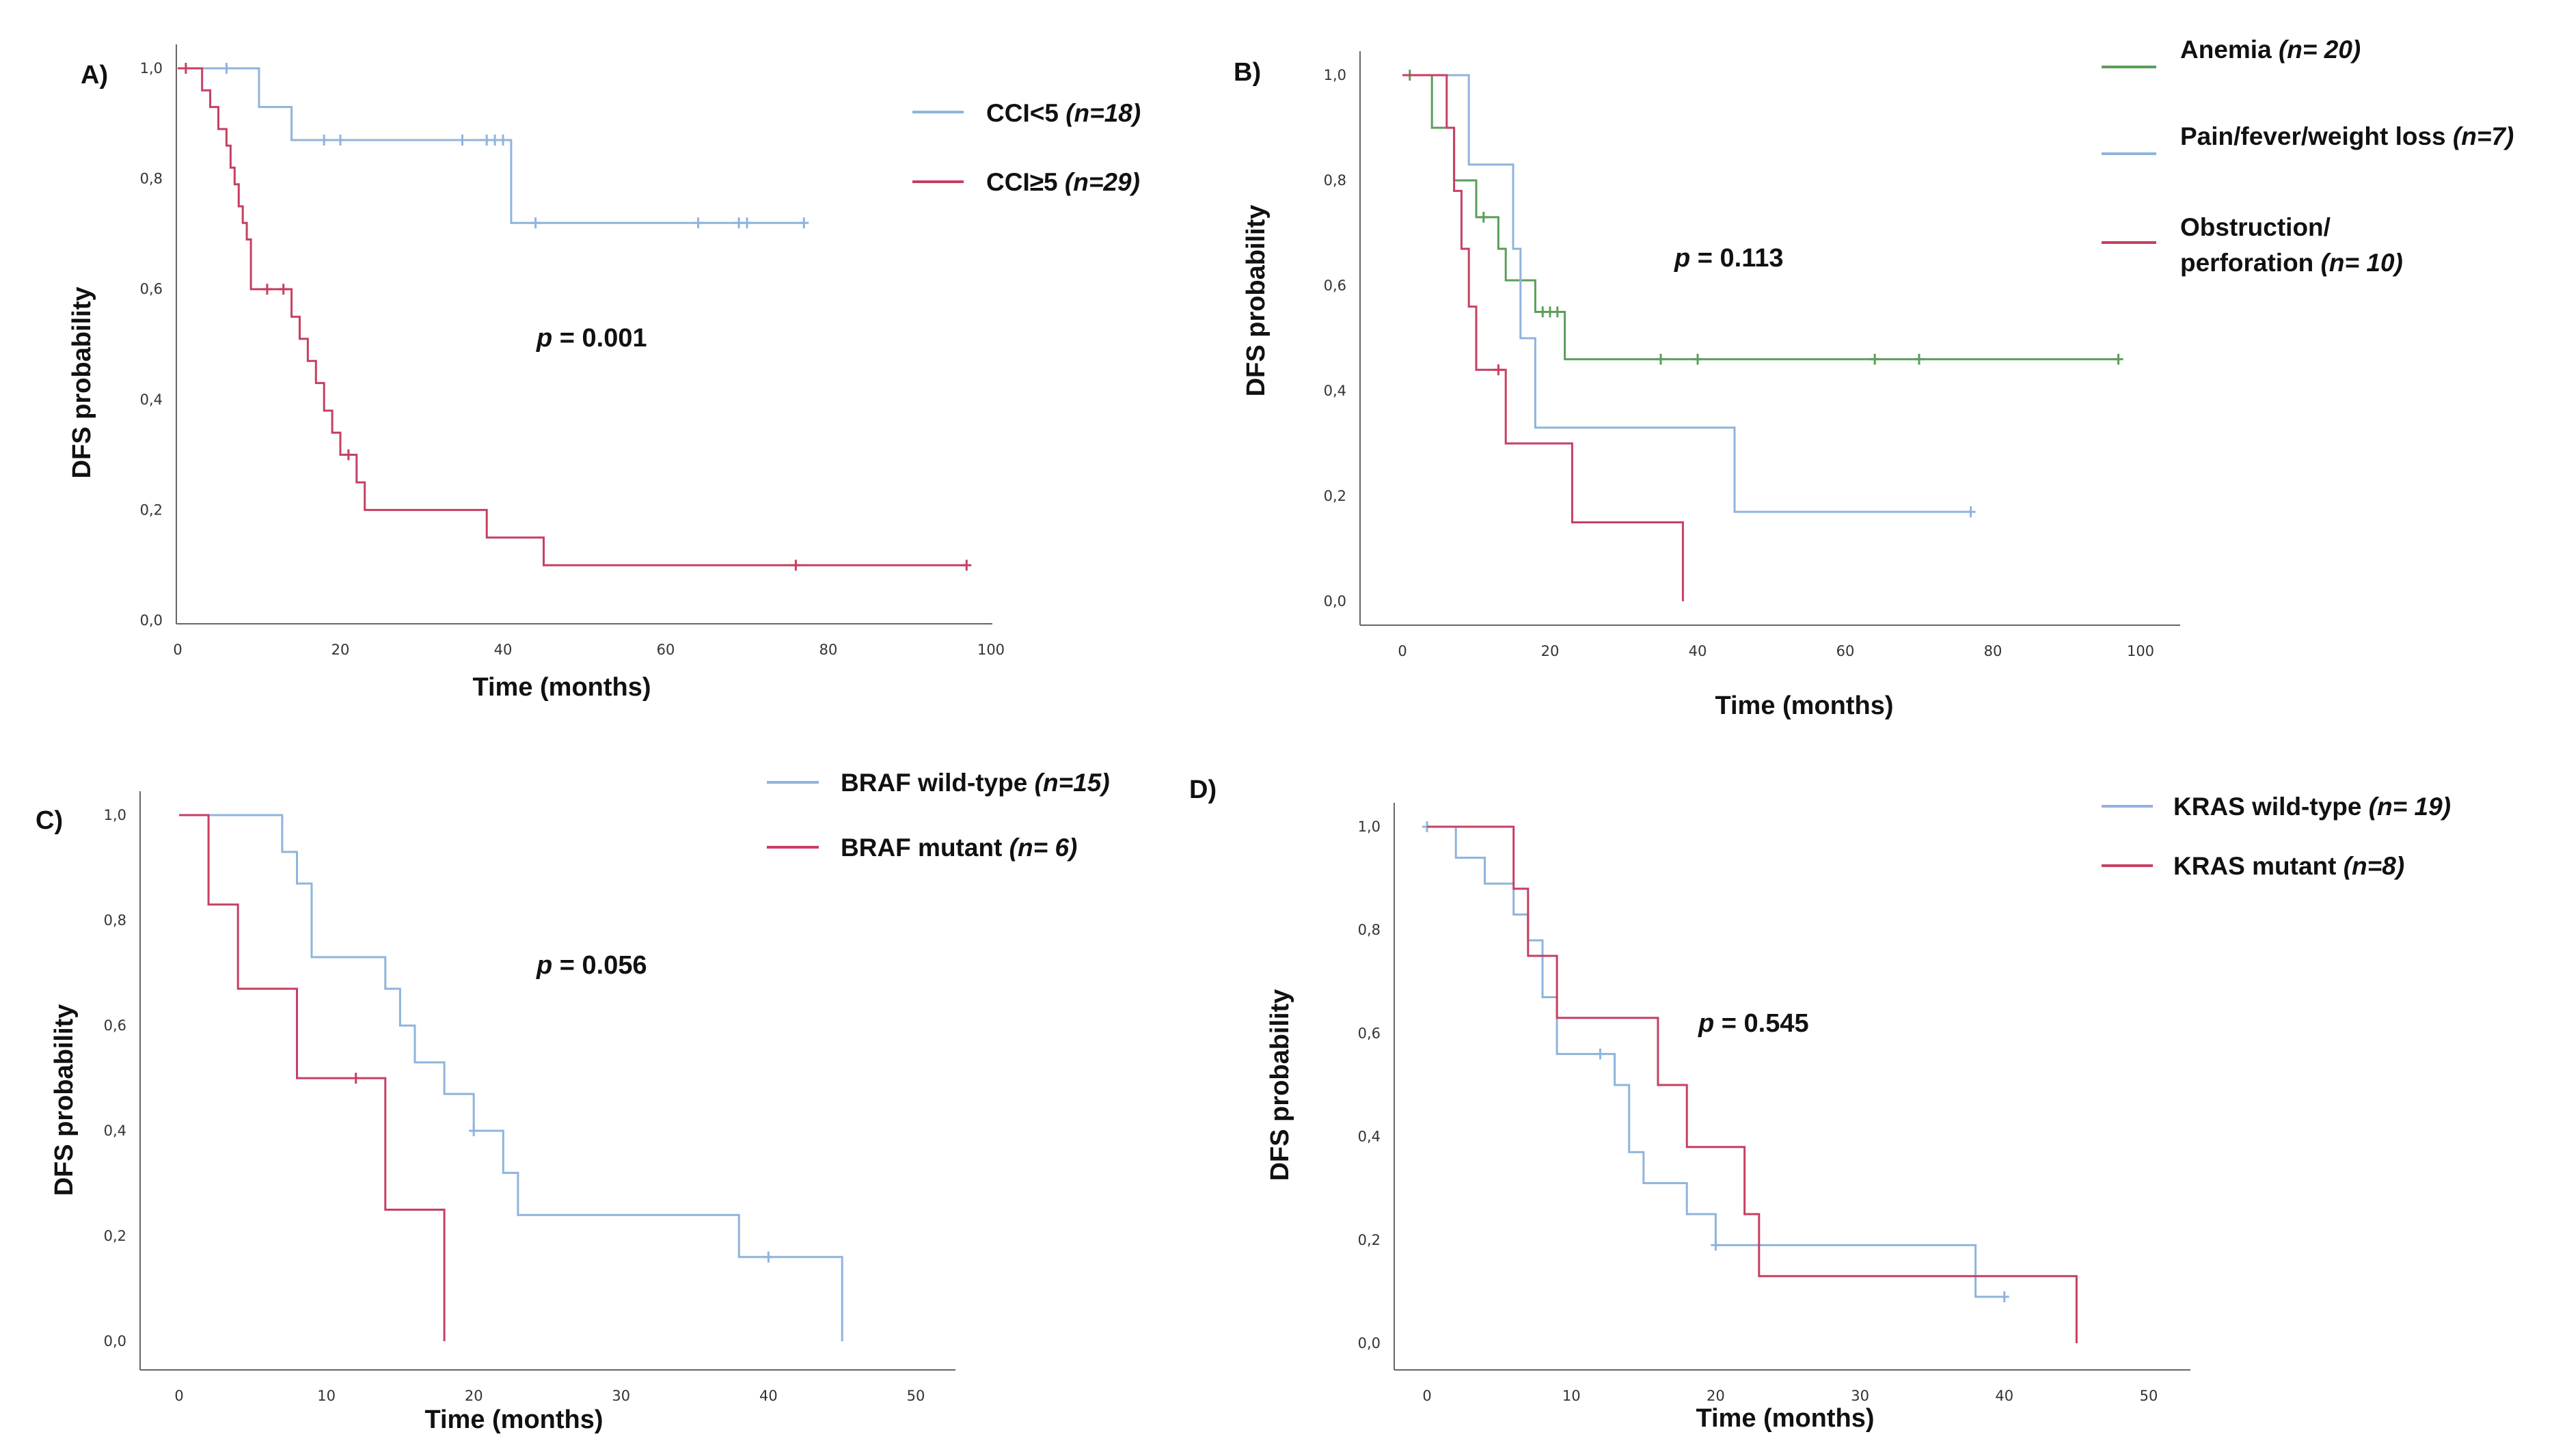 The image size is (2567, 1456). Describe the element at coordinates (511, 1077) in the screenshot. I see `km-curve-braf-wild-type` at that location.